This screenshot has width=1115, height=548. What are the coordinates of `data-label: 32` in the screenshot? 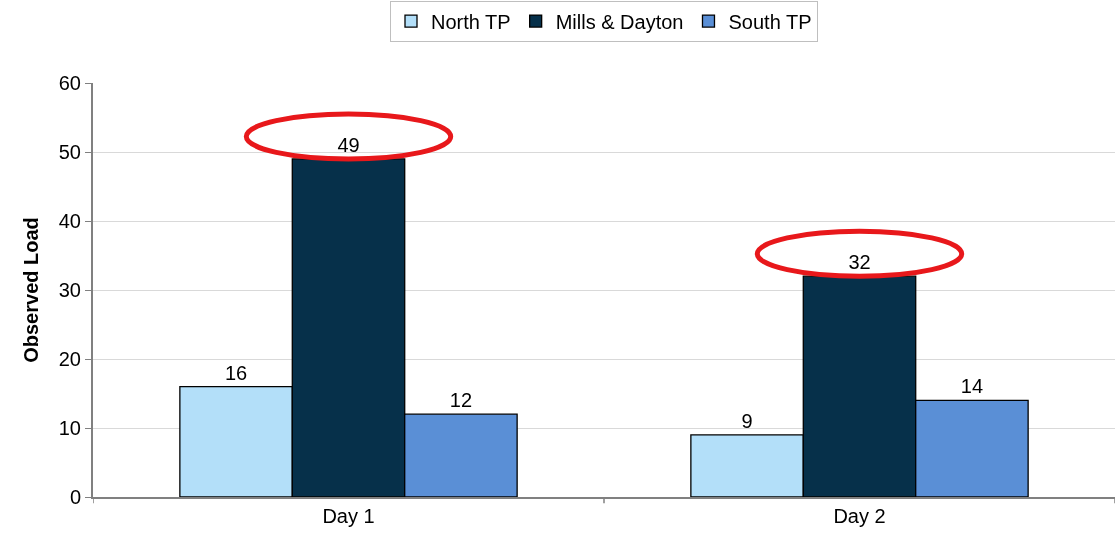 It's located at (859, 262).